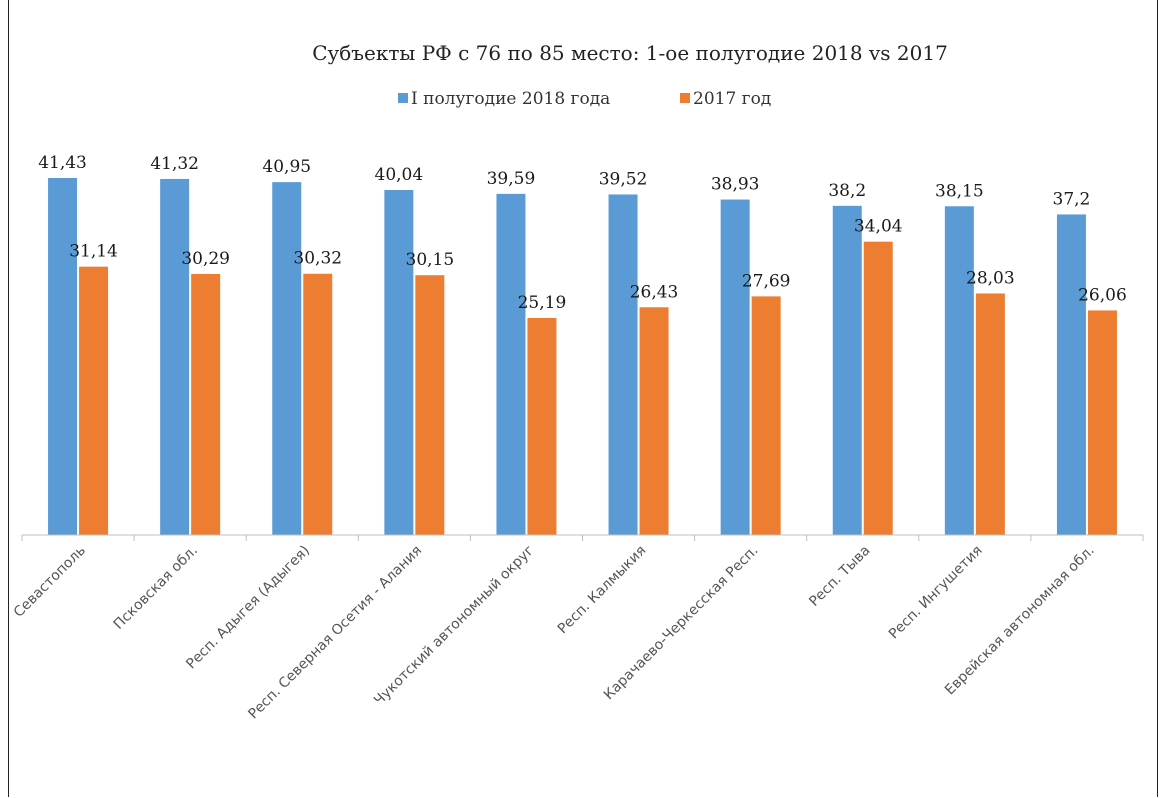 The image size is (1166, 798). Describe the element at coordinates (1072, 199) in the screenshot. I see `data-label-2018: 37,2` at that location.